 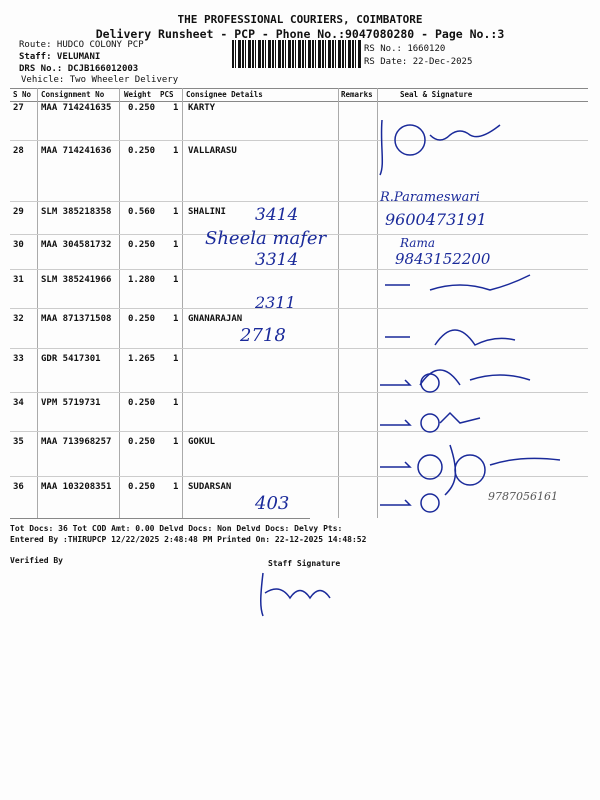 What do you see at coordinates (275, 302) in the screenshot?
I see `handwritten-note: 2311` at bounding box center [275, 302].